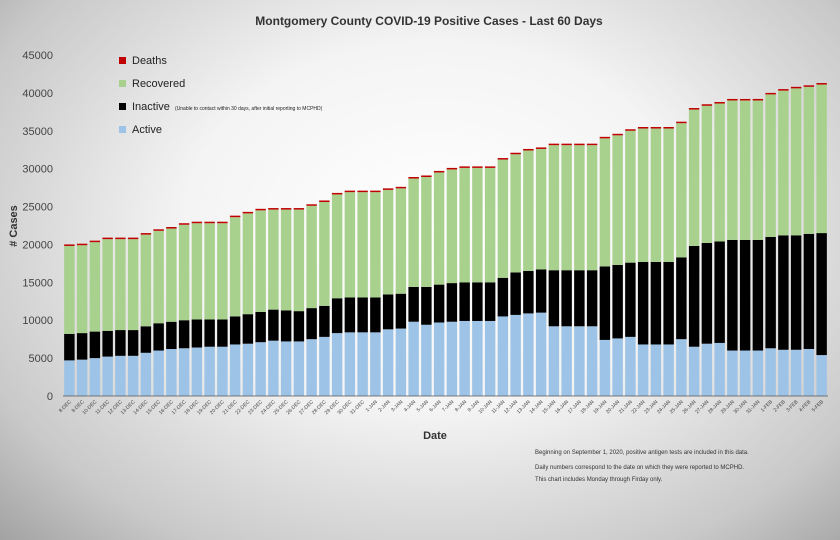  I want to click on legend-label-recovered: Recovered, so click(158, 84).